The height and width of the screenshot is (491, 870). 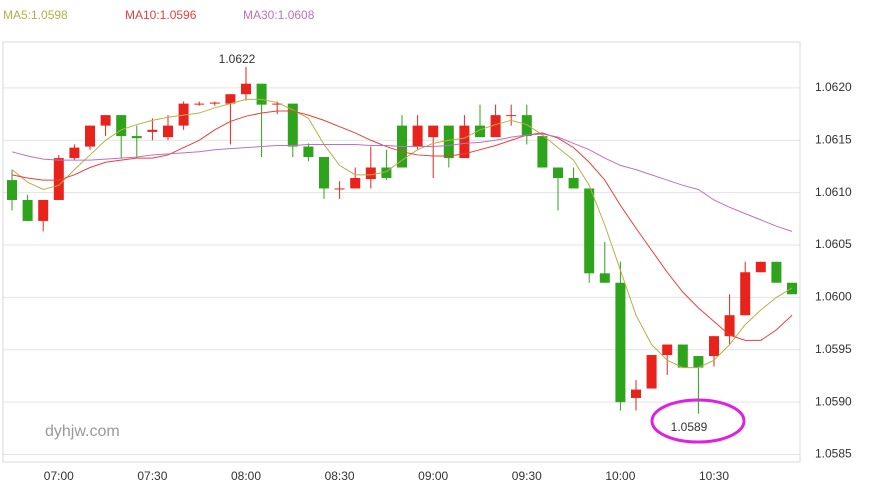 I want to click on x-tick-label: 09:00, so click(x=433, y=476).